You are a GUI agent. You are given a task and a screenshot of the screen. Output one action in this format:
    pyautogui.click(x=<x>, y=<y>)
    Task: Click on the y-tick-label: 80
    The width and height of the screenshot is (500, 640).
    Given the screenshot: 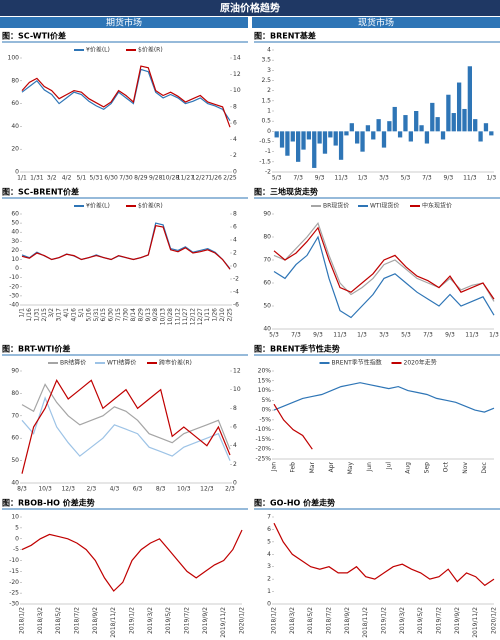 What is the action you would take?
    pyautogui.click(x=15, y=393)
    